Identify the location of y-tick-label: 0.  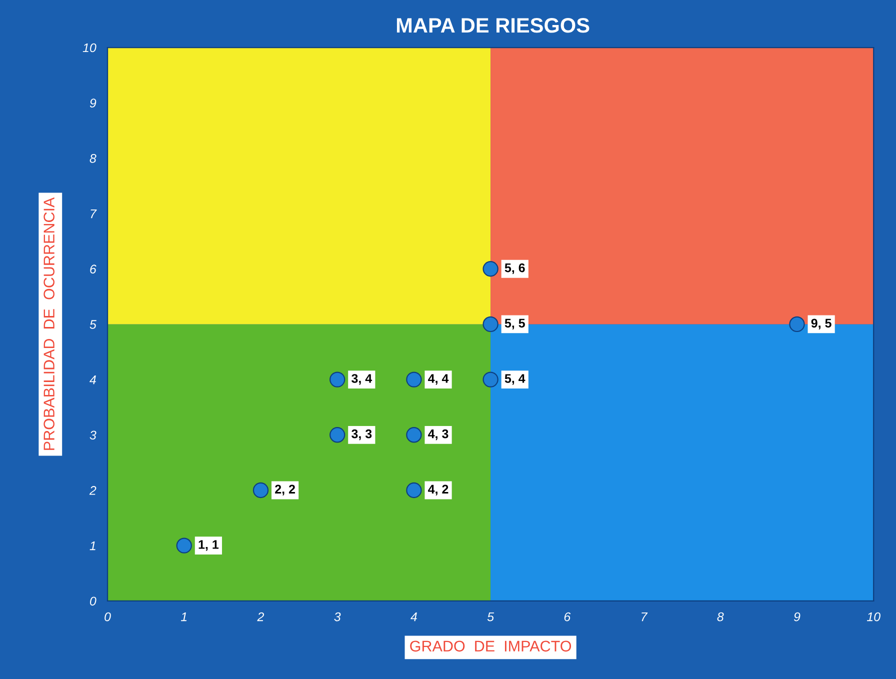
(93, 601).